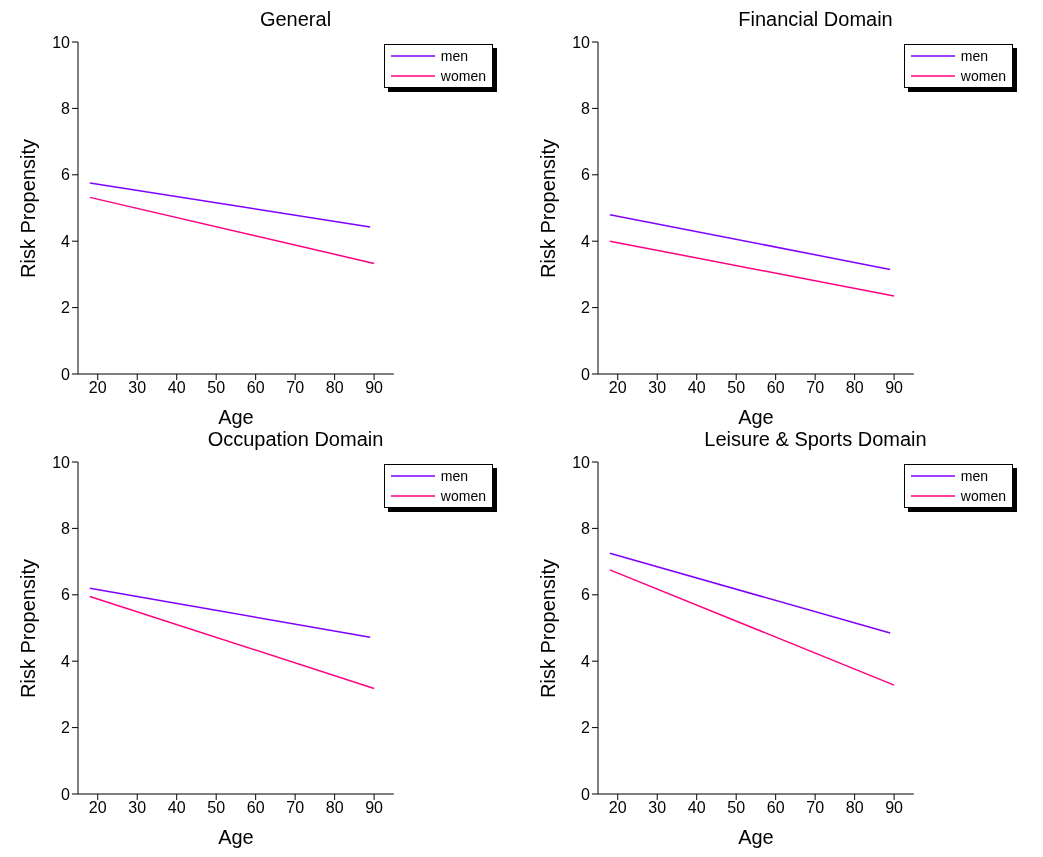  Describe the element at coordinates (295, 439) in the screenshot. I see `chart-title: Occupation Domain` at that location.